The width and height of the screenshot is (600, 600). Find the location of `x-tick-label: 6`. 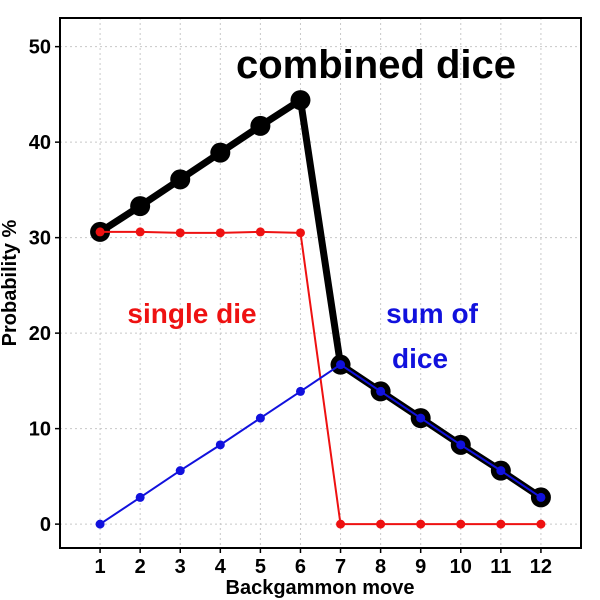

x-tick-label: 6 is located at coordinates (300, 567).